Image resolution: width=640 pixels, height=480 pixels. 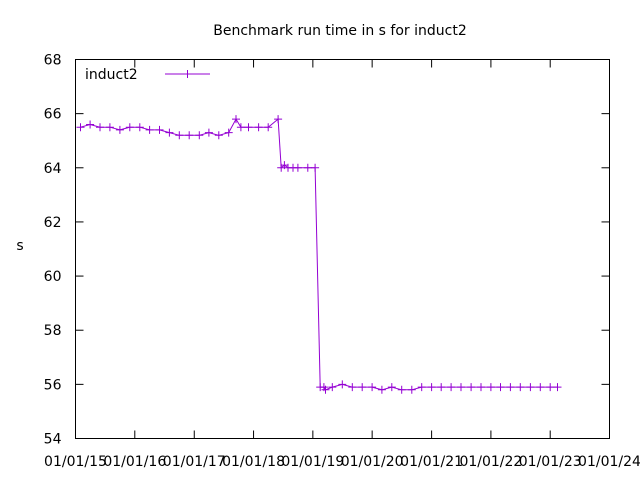 What do you see at coordinates (53, 440) in the screenshot?
I see `y-tick-label: 54` at bounding box center [53, 440].